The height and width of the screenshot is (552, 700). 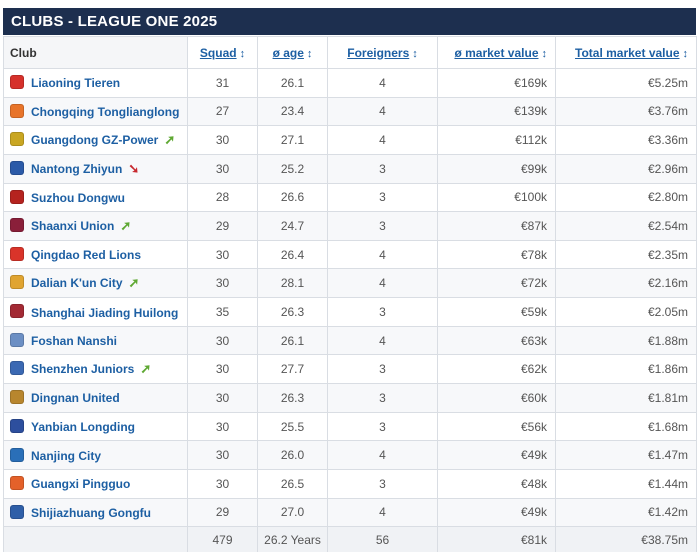 What do you see at coordinates (222, 52) in the screenshot?
I see `column-header-squad: Squad ↕` at bounding box center [222, 52].